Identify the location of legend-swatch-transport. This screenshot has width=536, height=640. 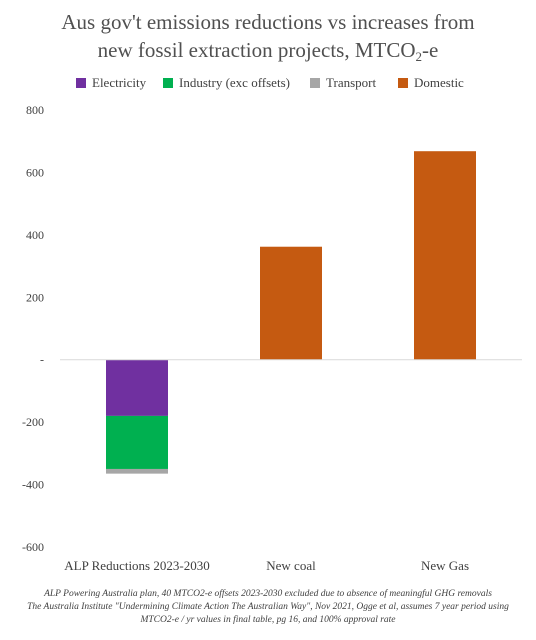
(315, 83).